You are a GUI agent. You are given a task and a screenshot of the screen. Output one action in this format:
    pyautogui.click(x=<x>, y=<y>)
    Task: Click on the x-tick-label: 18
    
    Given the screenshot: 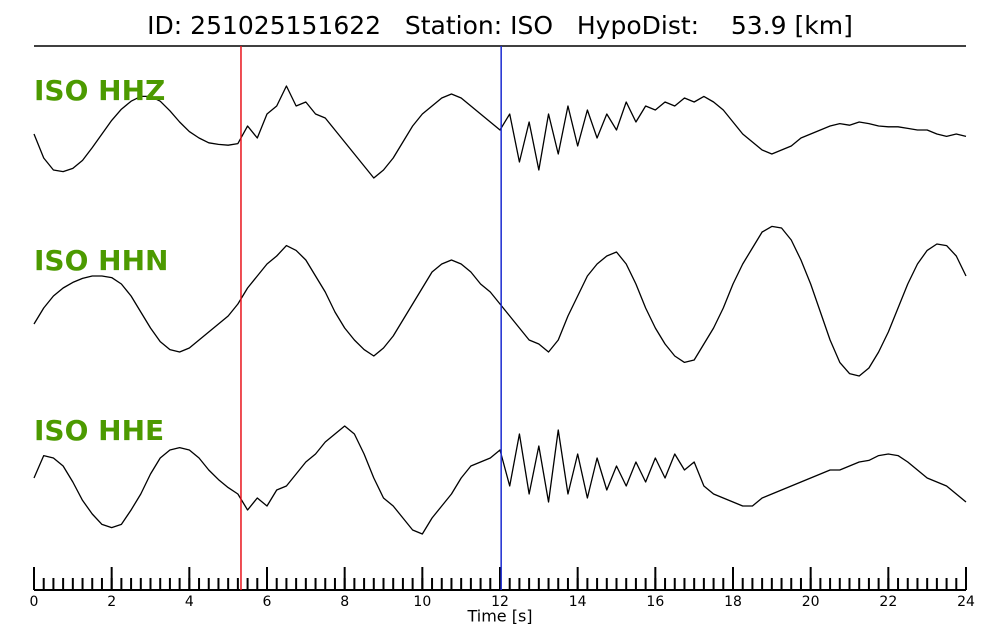 What is the action you would take?
    pyautogui.click(x=733, y=602)
    